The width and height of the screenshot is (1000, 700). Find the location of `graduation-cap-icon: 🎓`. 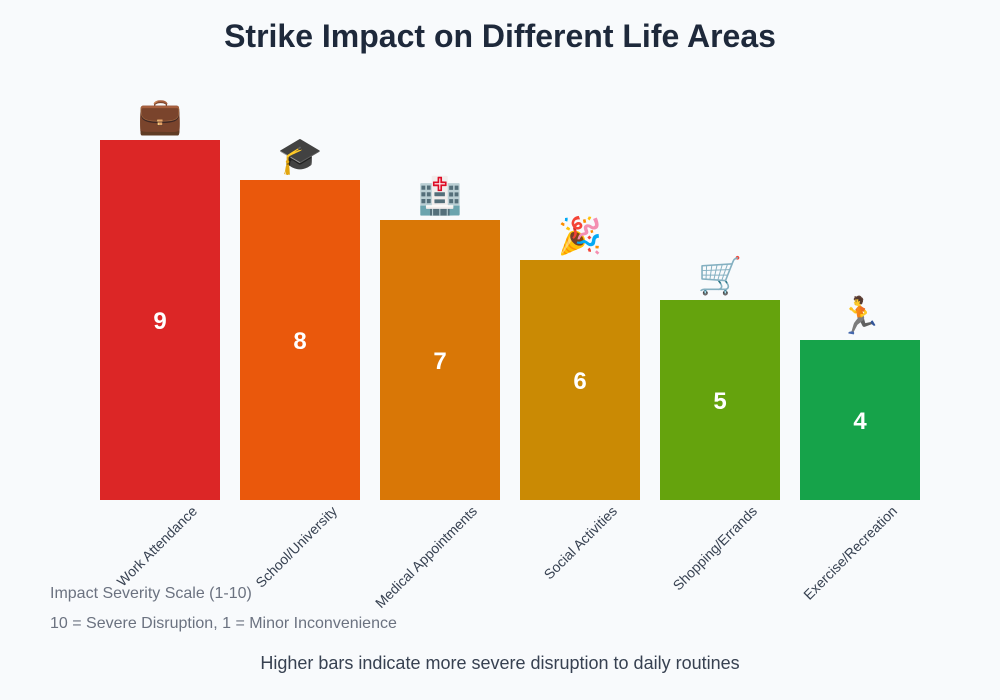

graduation-cap-icon: 🎓 is located at coordinates (300, 155).